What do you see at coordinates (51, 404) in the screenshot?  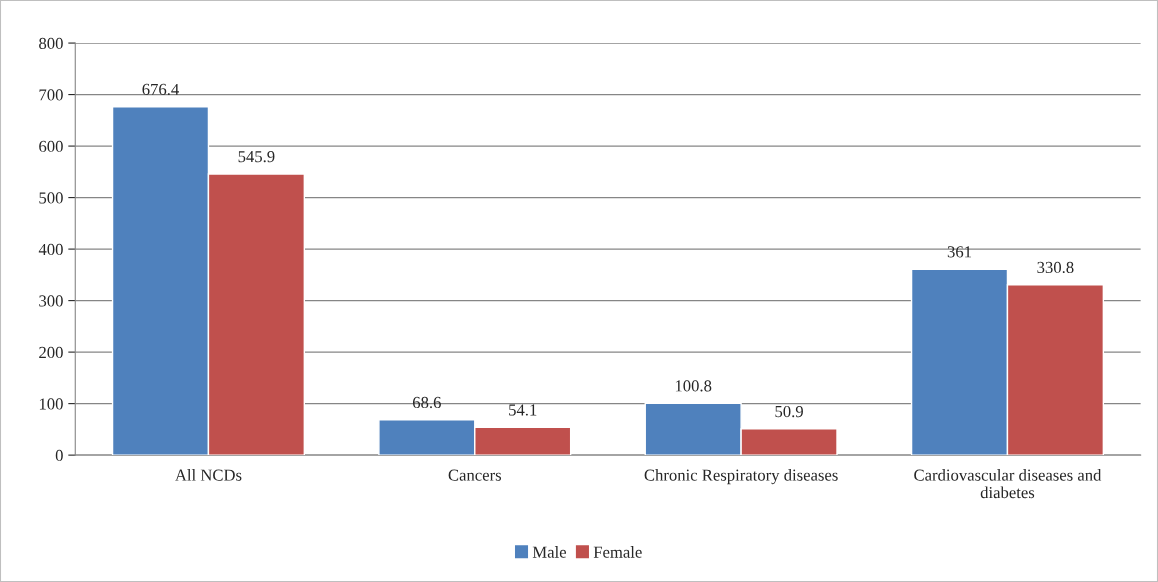 I see `y-tick-label: 100` at bounding box center [51, 404].